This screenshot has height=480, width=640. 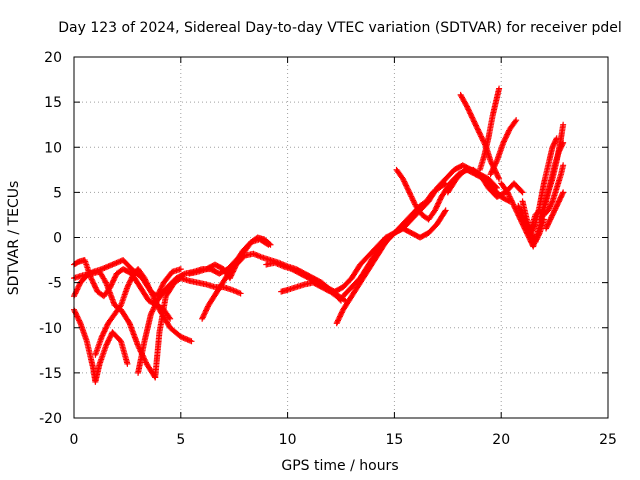 What do you see at coordinates (551, 172) in the screenshot?
I see `series-track-v` at bounding box center [551, 172].